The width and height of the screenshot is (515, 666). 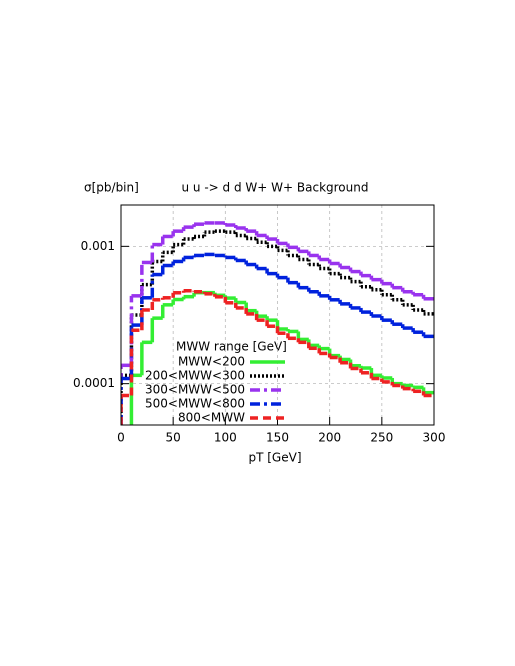 What do you see at coordinates (231, 347) in the screenshot?
I see `legend-title: MWW range [GeV]` at bounding box center [231, 347].